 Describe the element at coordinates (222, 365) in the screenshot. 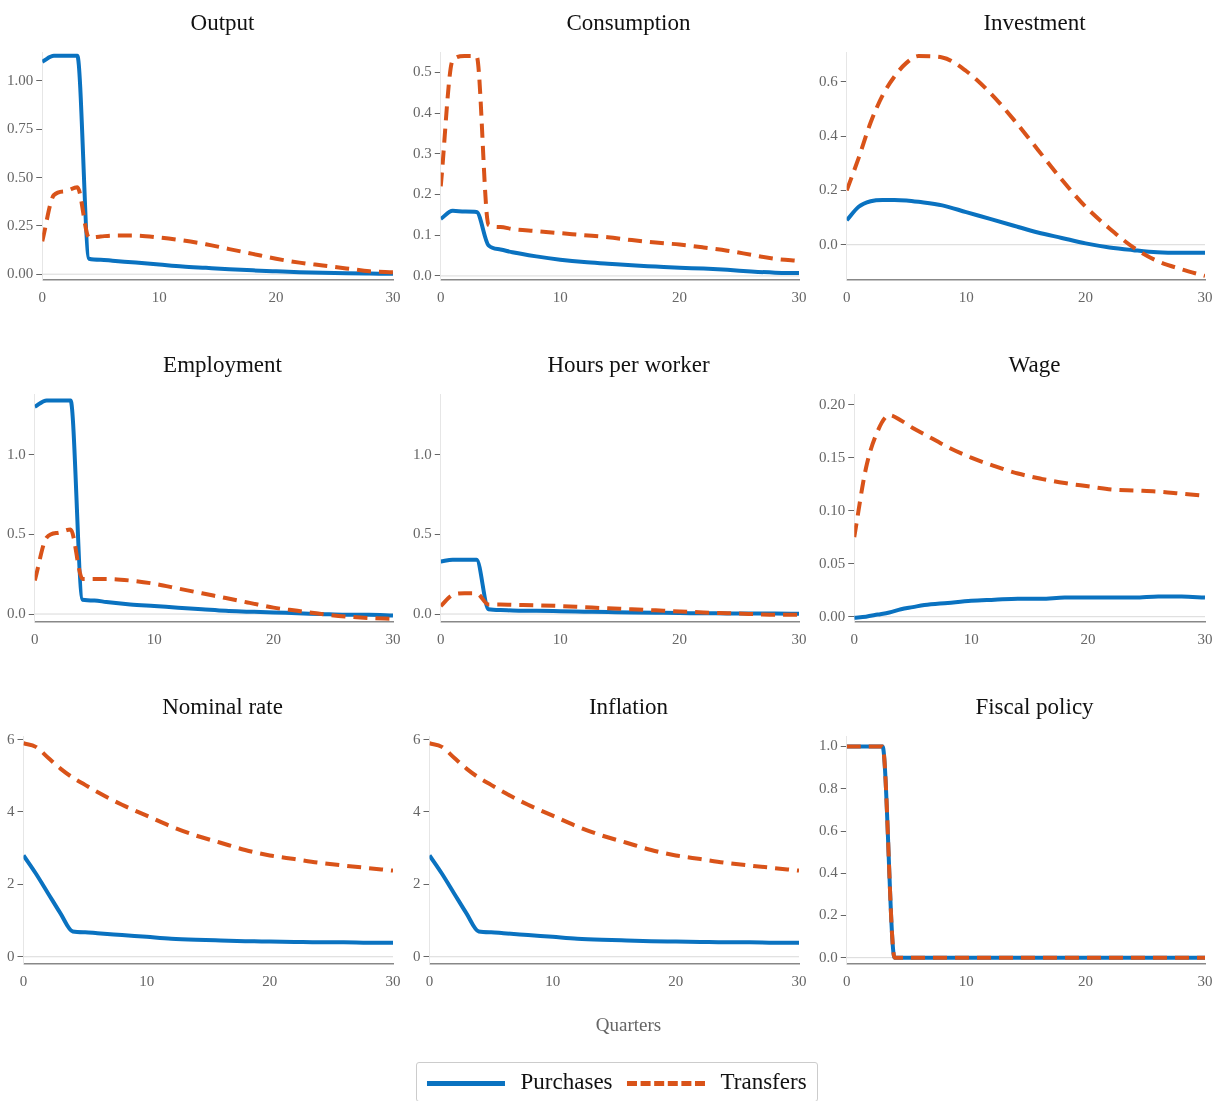

I see `chart-title: Employment` at that location.